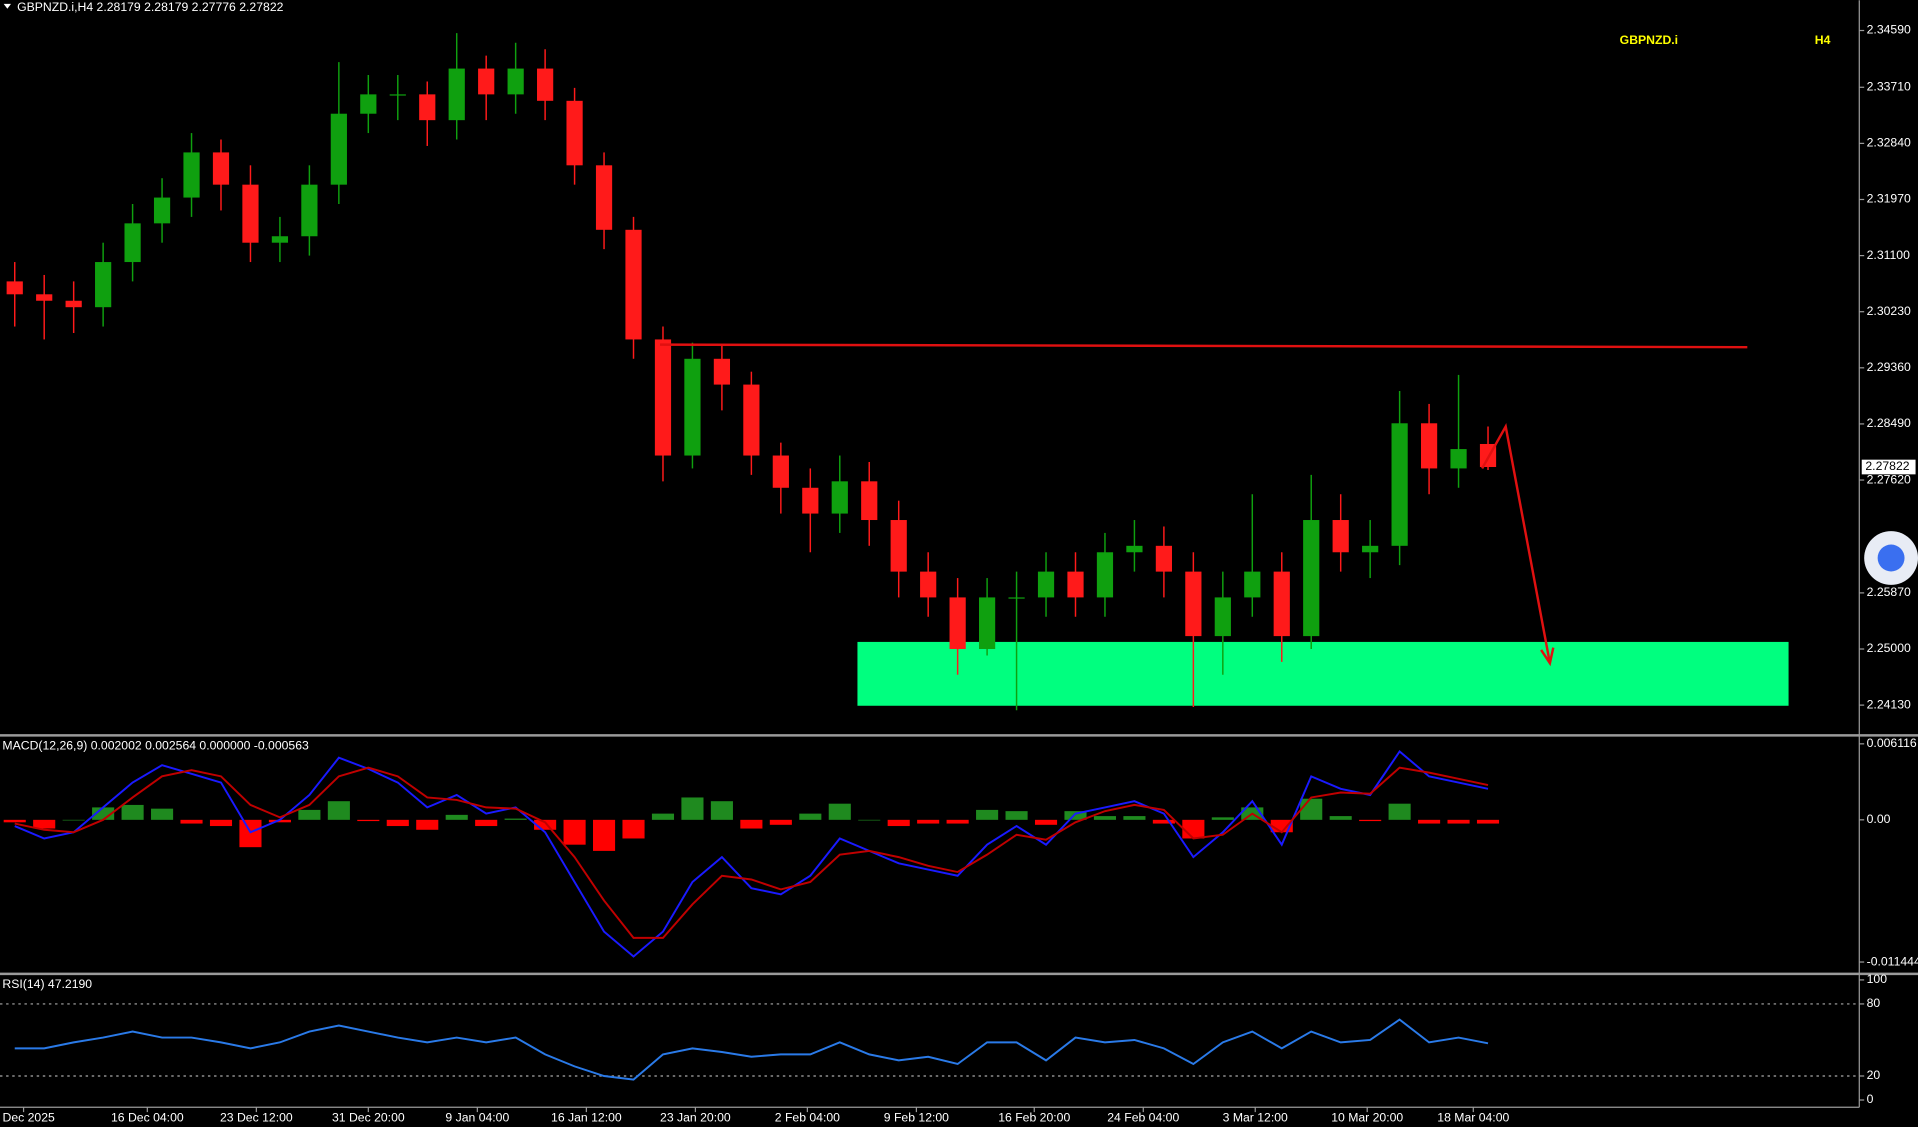 This screenshot has height=1127, width=1918. Describe the element at coordinates (1255, 1117) in the screenshot. I see `x-tick-label: 3 Mar 12:00` at that location.